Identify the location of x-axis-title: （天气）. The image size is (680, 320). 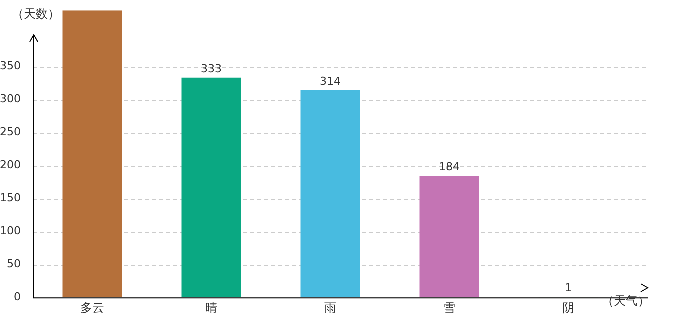
(626, 301).